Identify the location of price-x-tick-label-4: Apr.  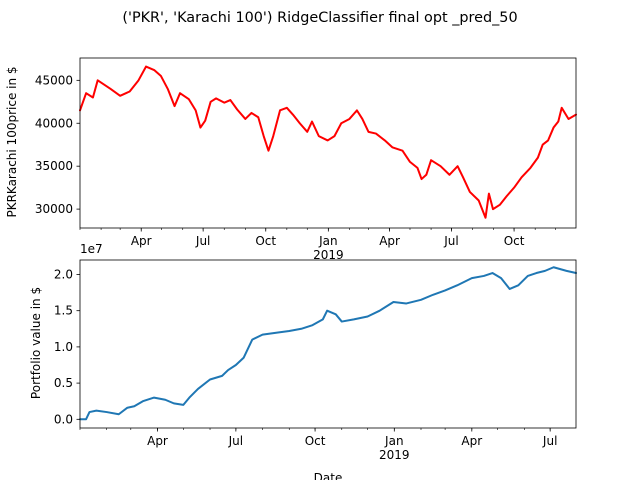
(389, 241).